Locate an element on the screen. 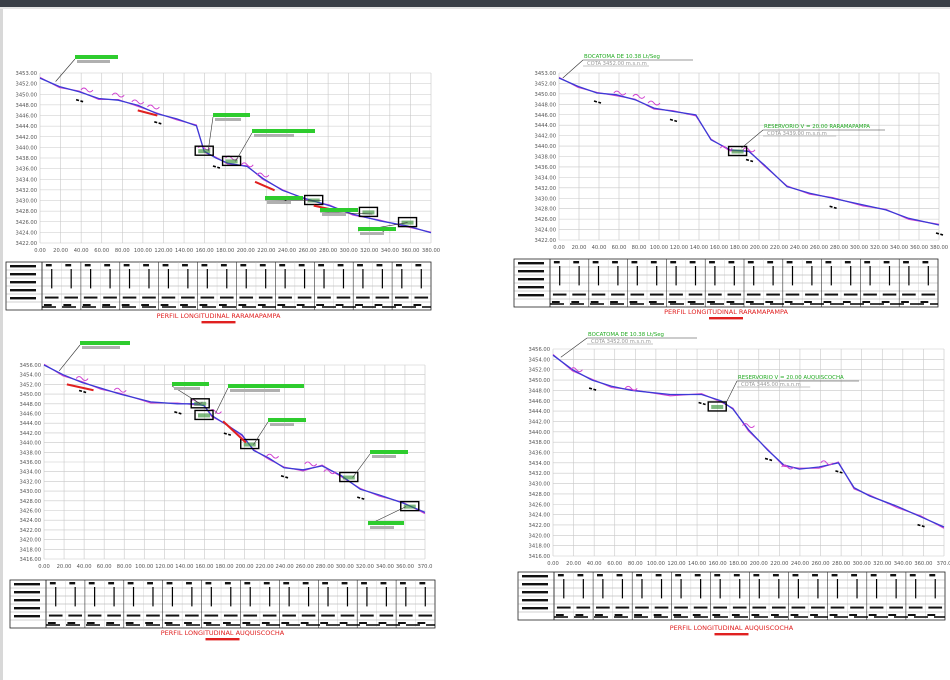 The height and width of the screenshot is (680, 950). y-tick-label: 3446.00 is located at coordinates (26, 117).